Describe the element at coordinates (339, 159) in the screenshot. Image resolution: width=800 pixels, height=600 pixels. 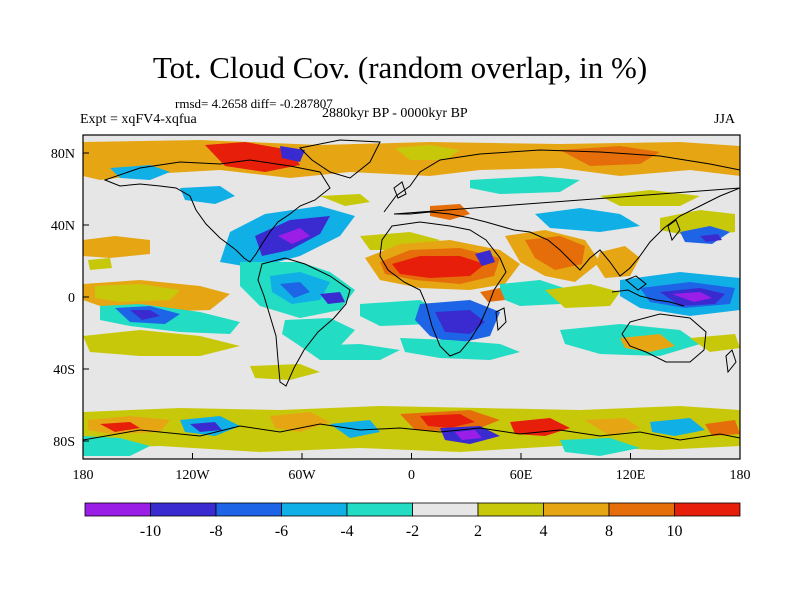
I see `coastline-greenland` at that location.